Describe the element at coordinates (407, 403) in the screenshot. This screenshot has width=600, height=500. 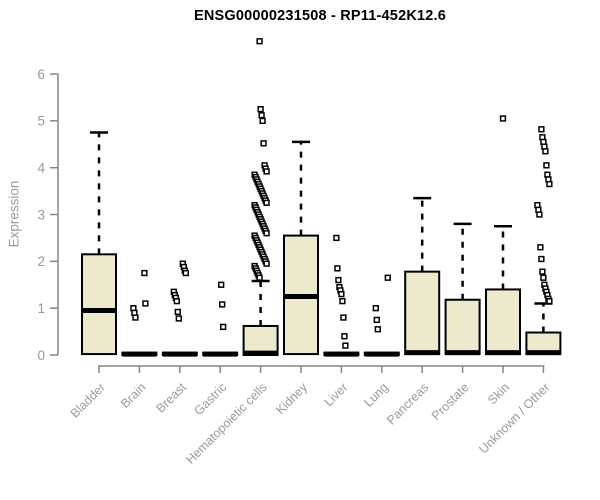
I see `x-tick-label-pancreas: Pancreas` at that location.